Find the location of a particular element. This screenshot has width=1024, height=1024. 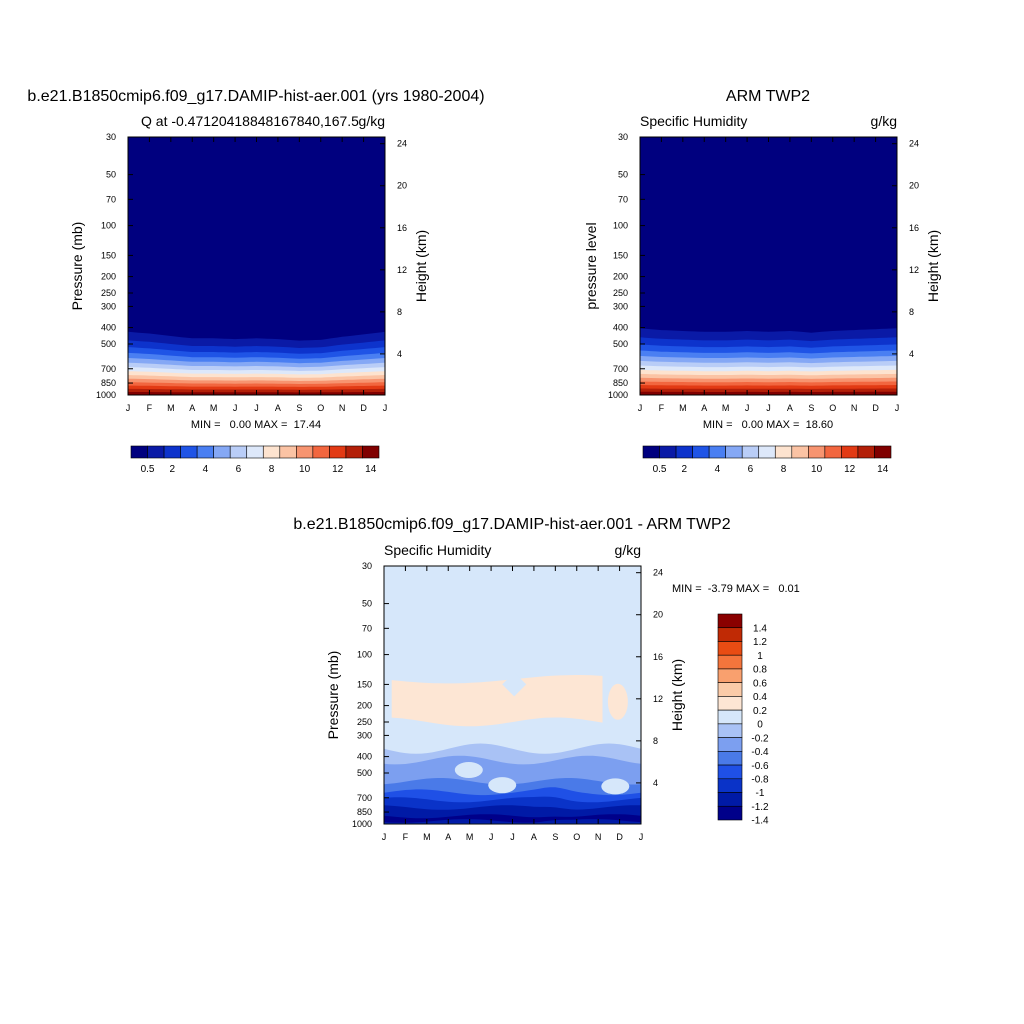

colorbar-label: 1 is located at coordinates (760, 656).